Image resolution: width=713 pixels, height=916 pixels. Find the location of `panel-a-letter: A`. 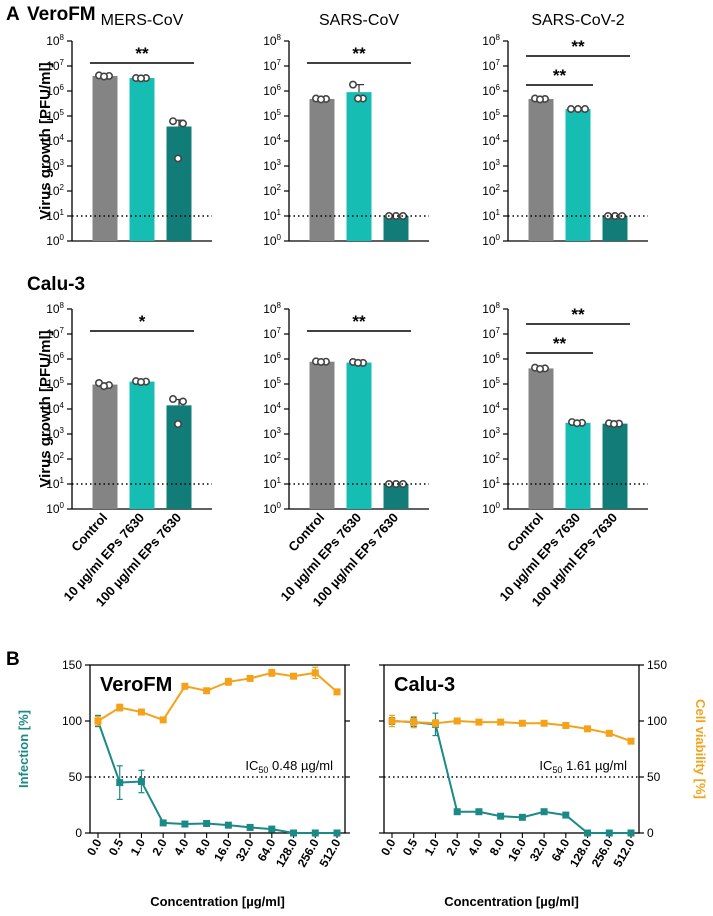

panel-a-letter: A is located at coordinates (13, 14).